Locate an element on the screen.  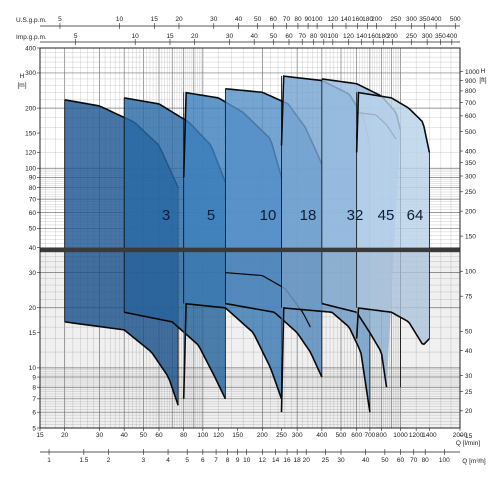
band-line is located at coordinates (250, 250).